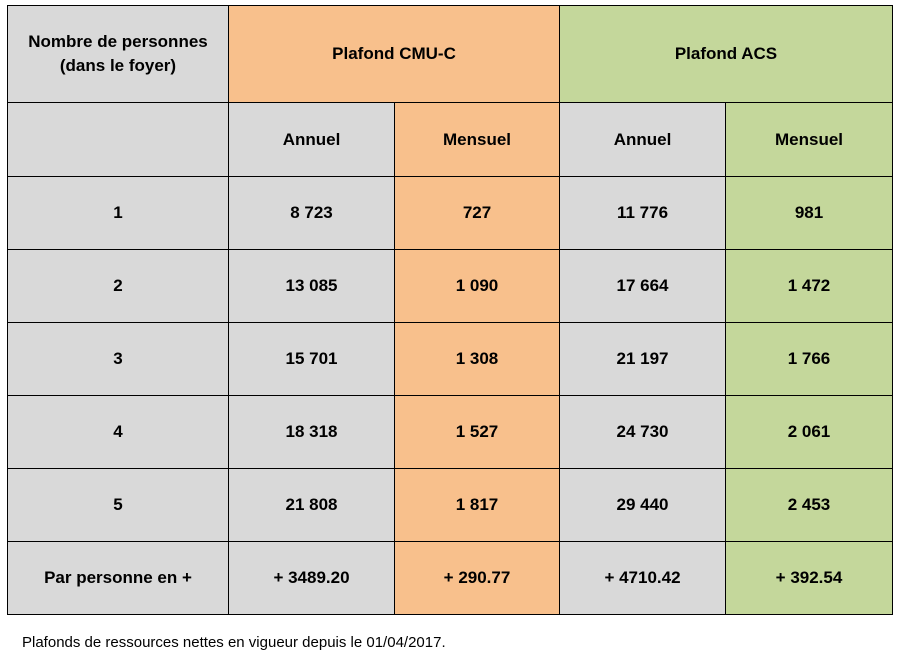 Image resolution: width=900 pixels, height=665 pixels. Describe the element at coordinates (477, 359) in the screenshot. I see `cmuc-mensuel-cell: 1 308` at that location.